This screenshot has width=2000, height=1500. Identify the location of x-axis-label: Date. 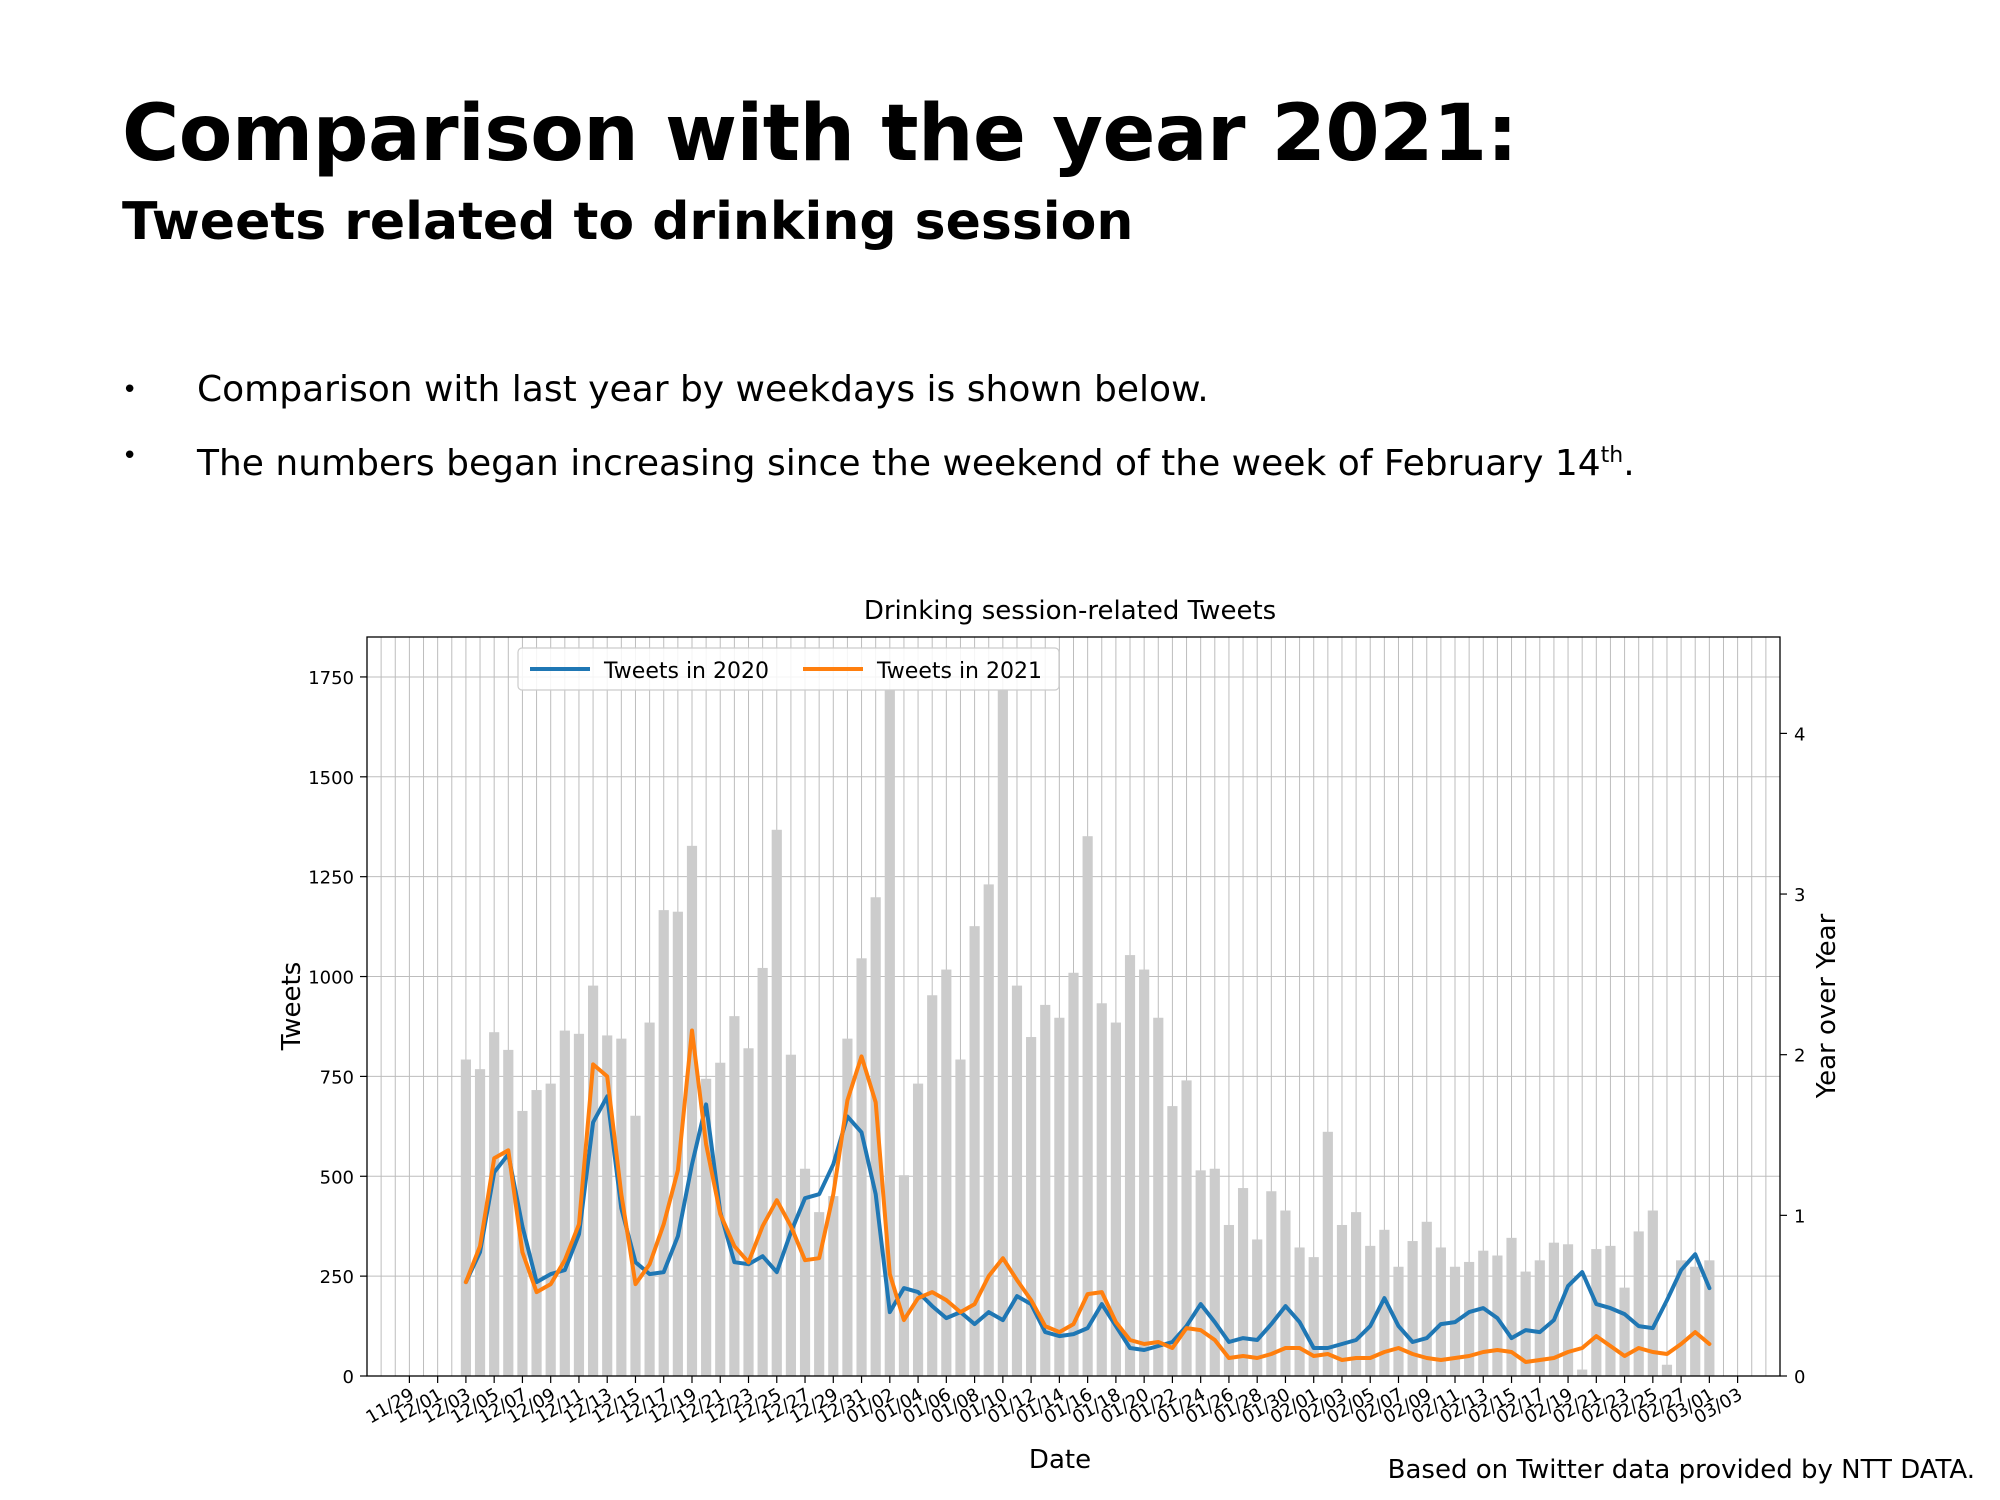
(1060, 1460).